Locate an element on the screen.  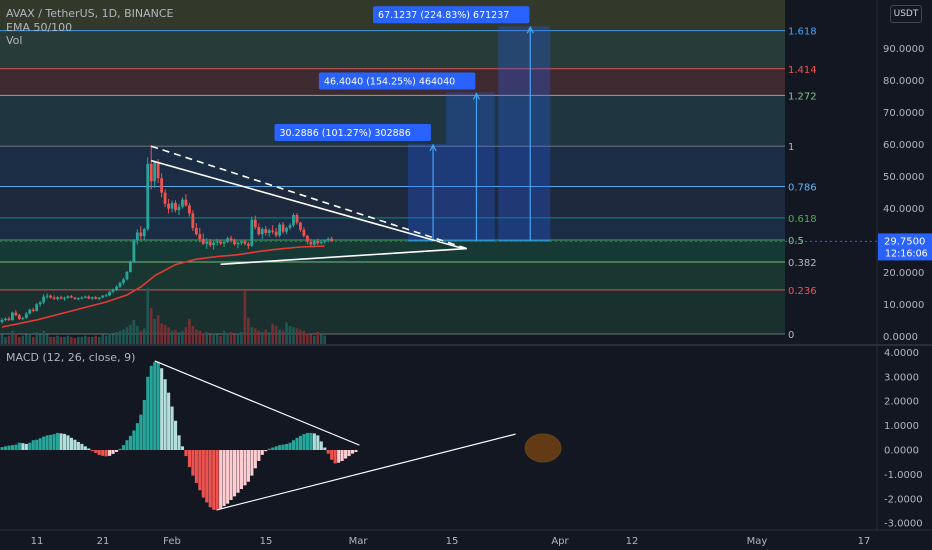
triangle-trendline is located at coordinates (344, 256).